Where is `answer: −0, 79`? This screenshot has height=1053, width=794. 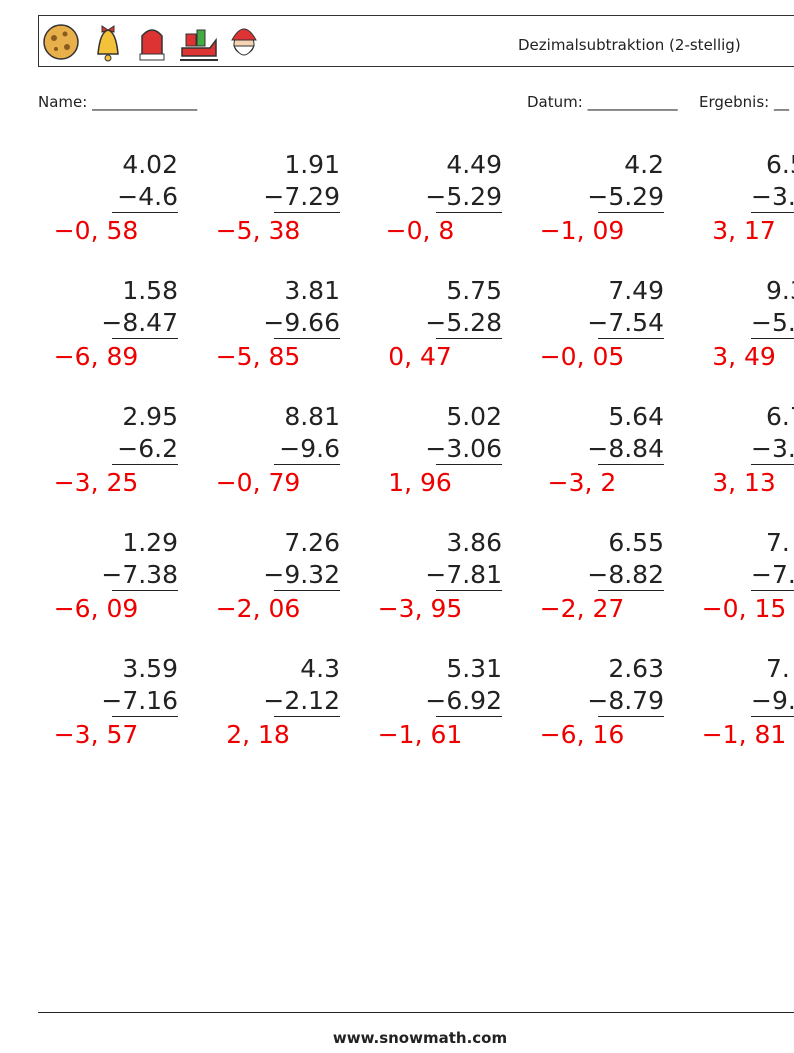 answer: −0, 79 is located at coordinates (258, 482).